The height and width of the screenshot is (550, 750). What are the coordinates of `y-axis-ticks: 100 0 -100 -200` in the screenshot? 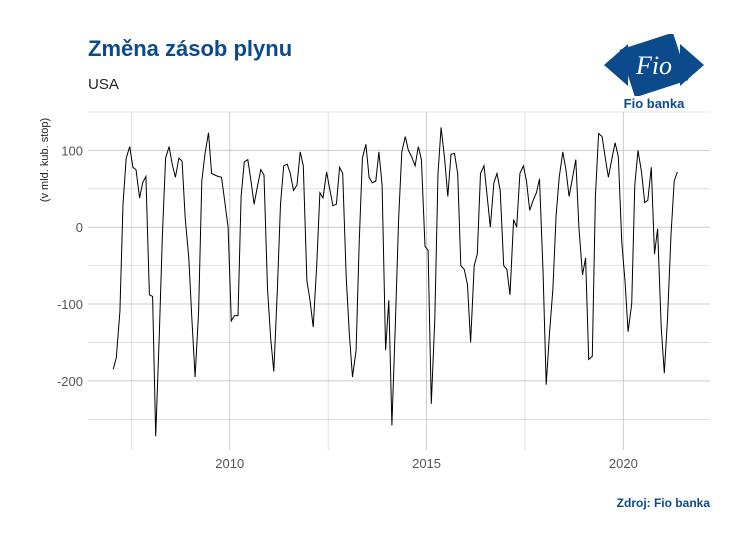 It's located at (70, 265).